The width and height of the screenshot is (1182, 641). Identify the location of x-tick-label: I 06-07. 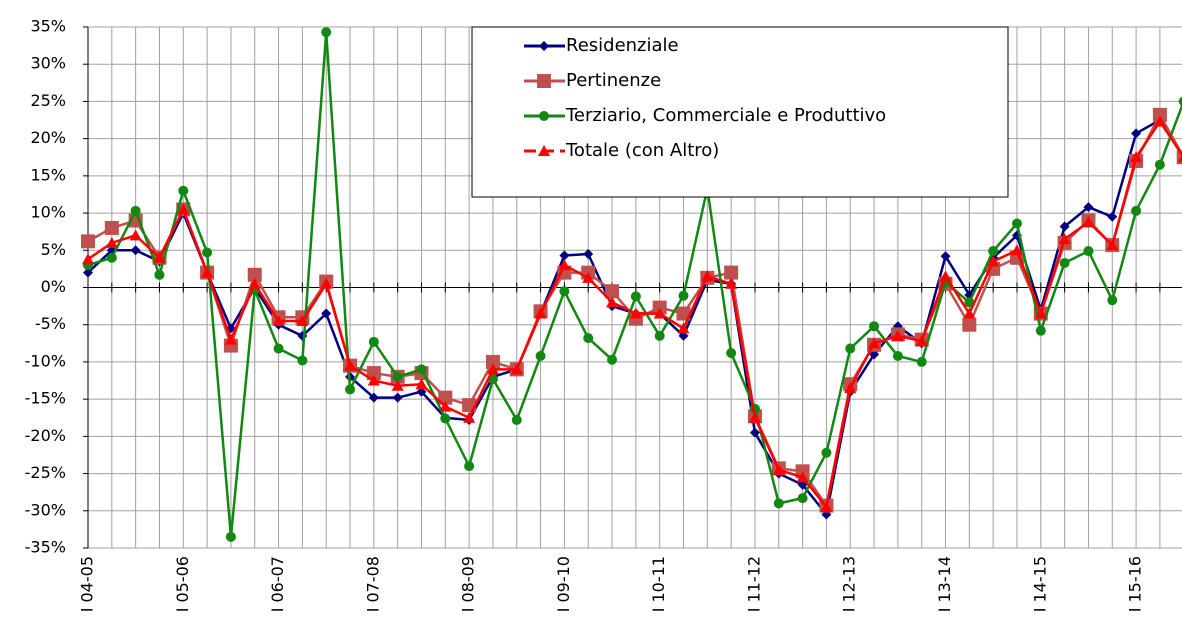
(277, 584).